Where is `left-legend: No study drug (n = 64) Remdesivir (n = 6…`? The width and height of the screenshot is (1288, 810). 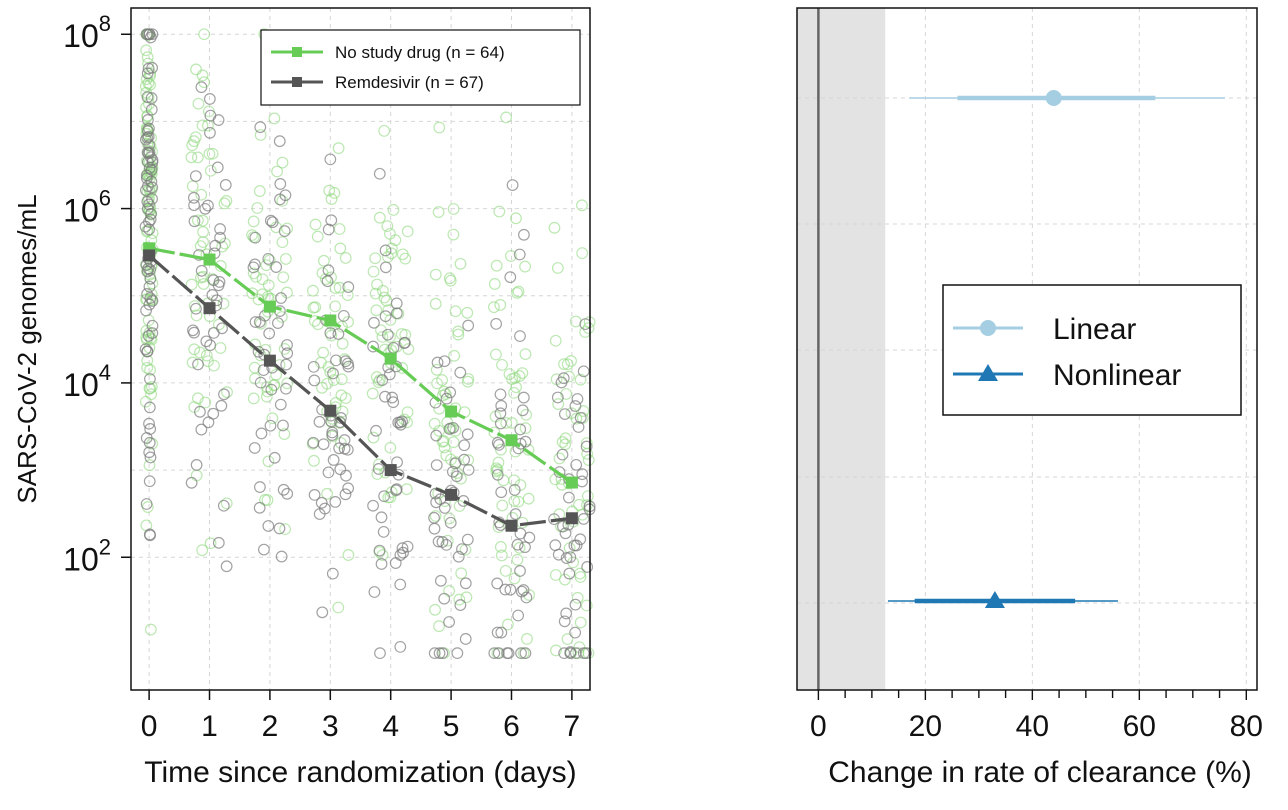 left-legend: No study drug (n = 64) Remdesivir (n = 6… is located at coordinates (420, 67).